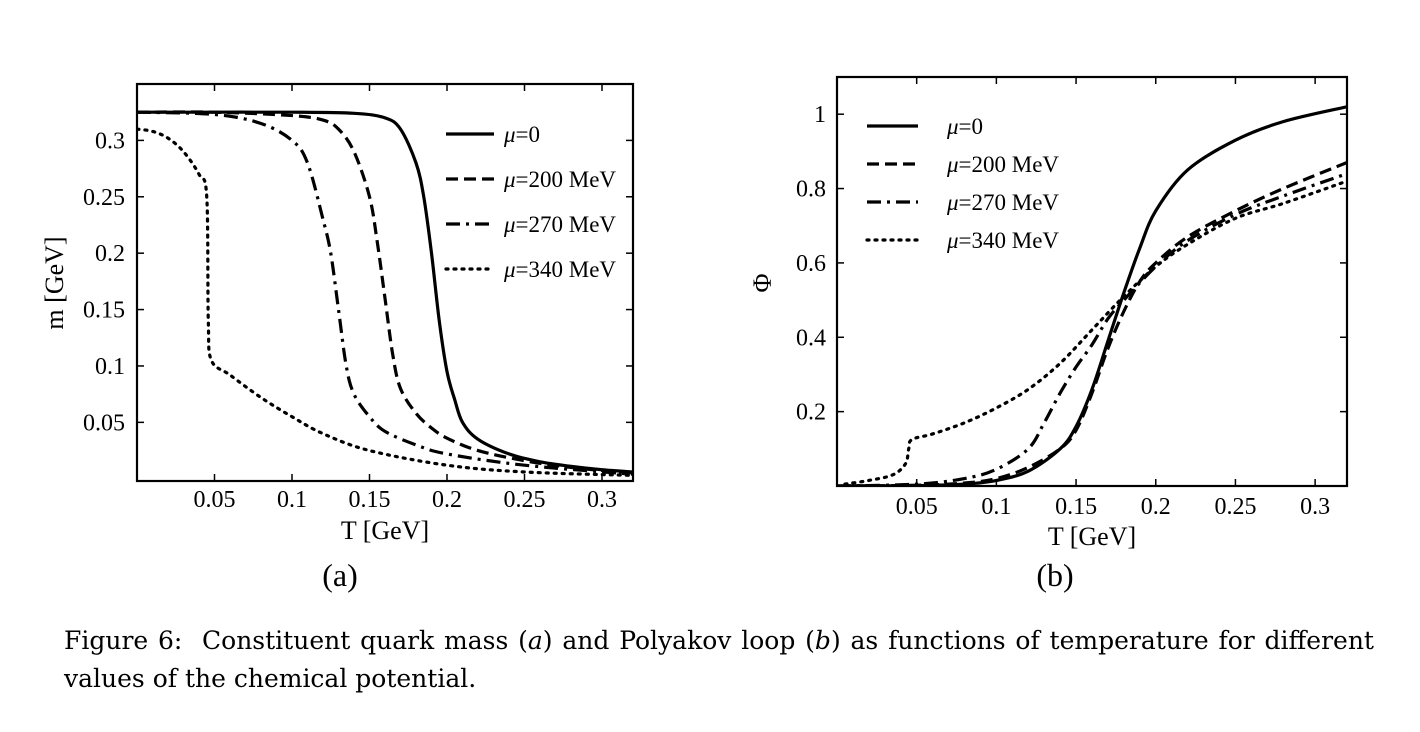  What do you see at coordinates (370, 500) in the screenshot?
I see `panel-a-xtick-label: 0.15` at bounding box center [370, 500].